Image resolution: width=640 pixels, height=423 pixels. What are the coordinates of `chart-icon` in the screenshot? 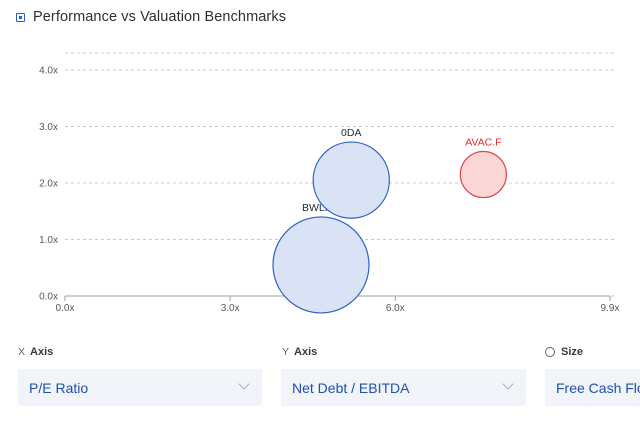 It's located at (20, 17).